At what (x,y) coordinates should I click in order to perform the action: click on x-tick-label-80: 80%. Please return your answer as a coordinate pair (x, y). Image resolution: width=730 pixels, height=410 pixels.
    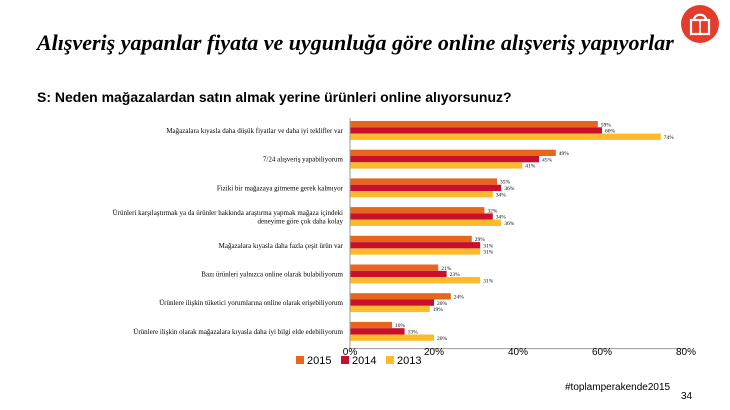
    Looking at the image, I should click on (686, 352).